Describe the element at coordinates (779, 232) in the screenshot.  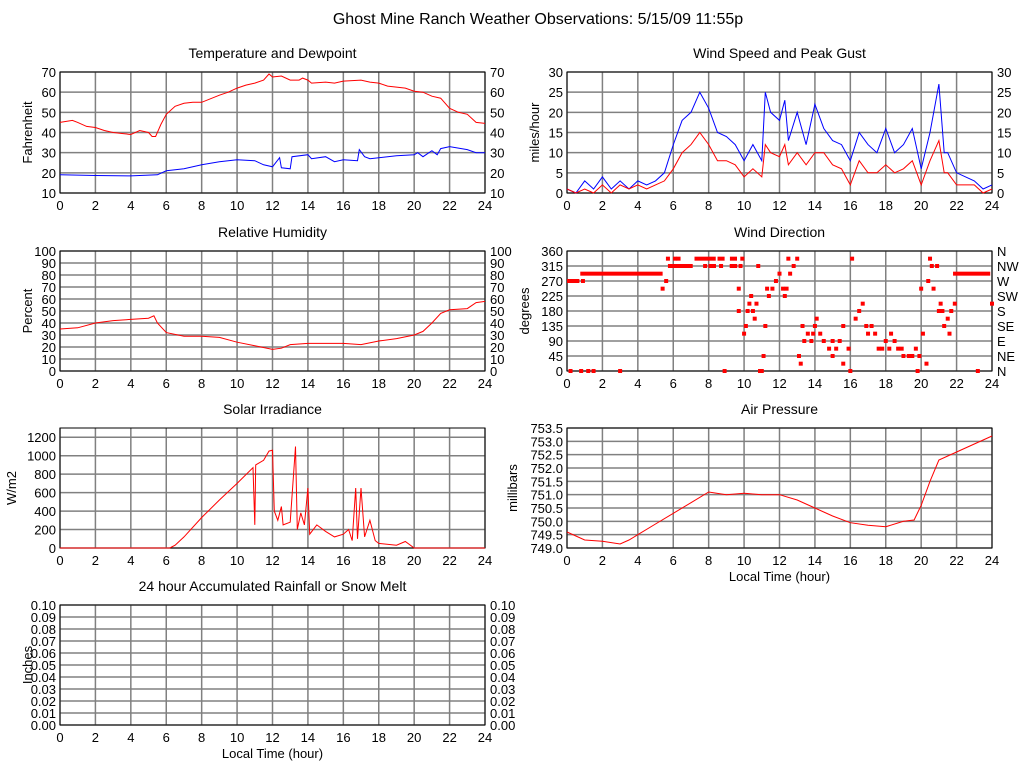
I see `chart-title: Wind Direction` at that location.